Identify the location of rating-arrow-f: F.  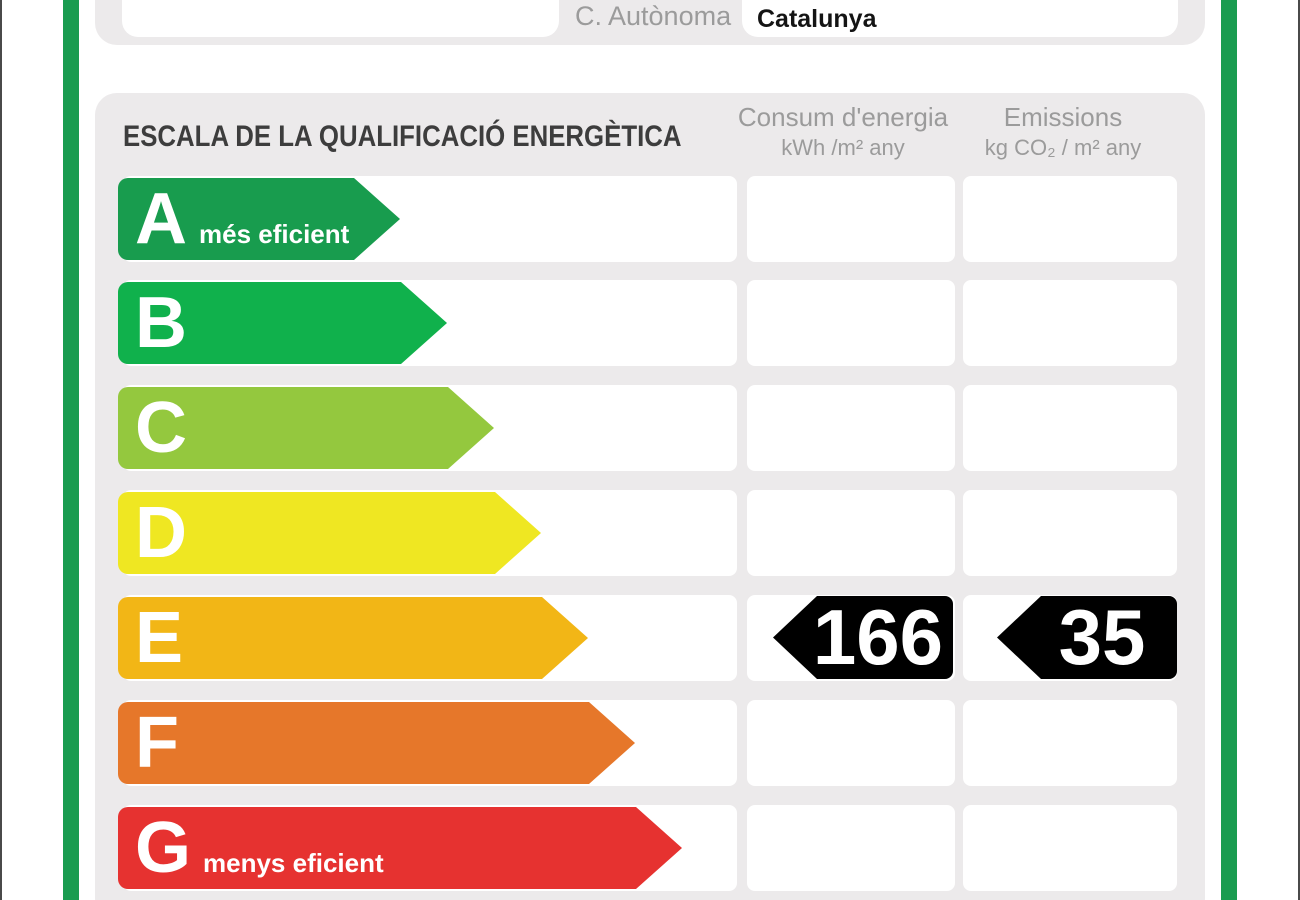
(376, 743).